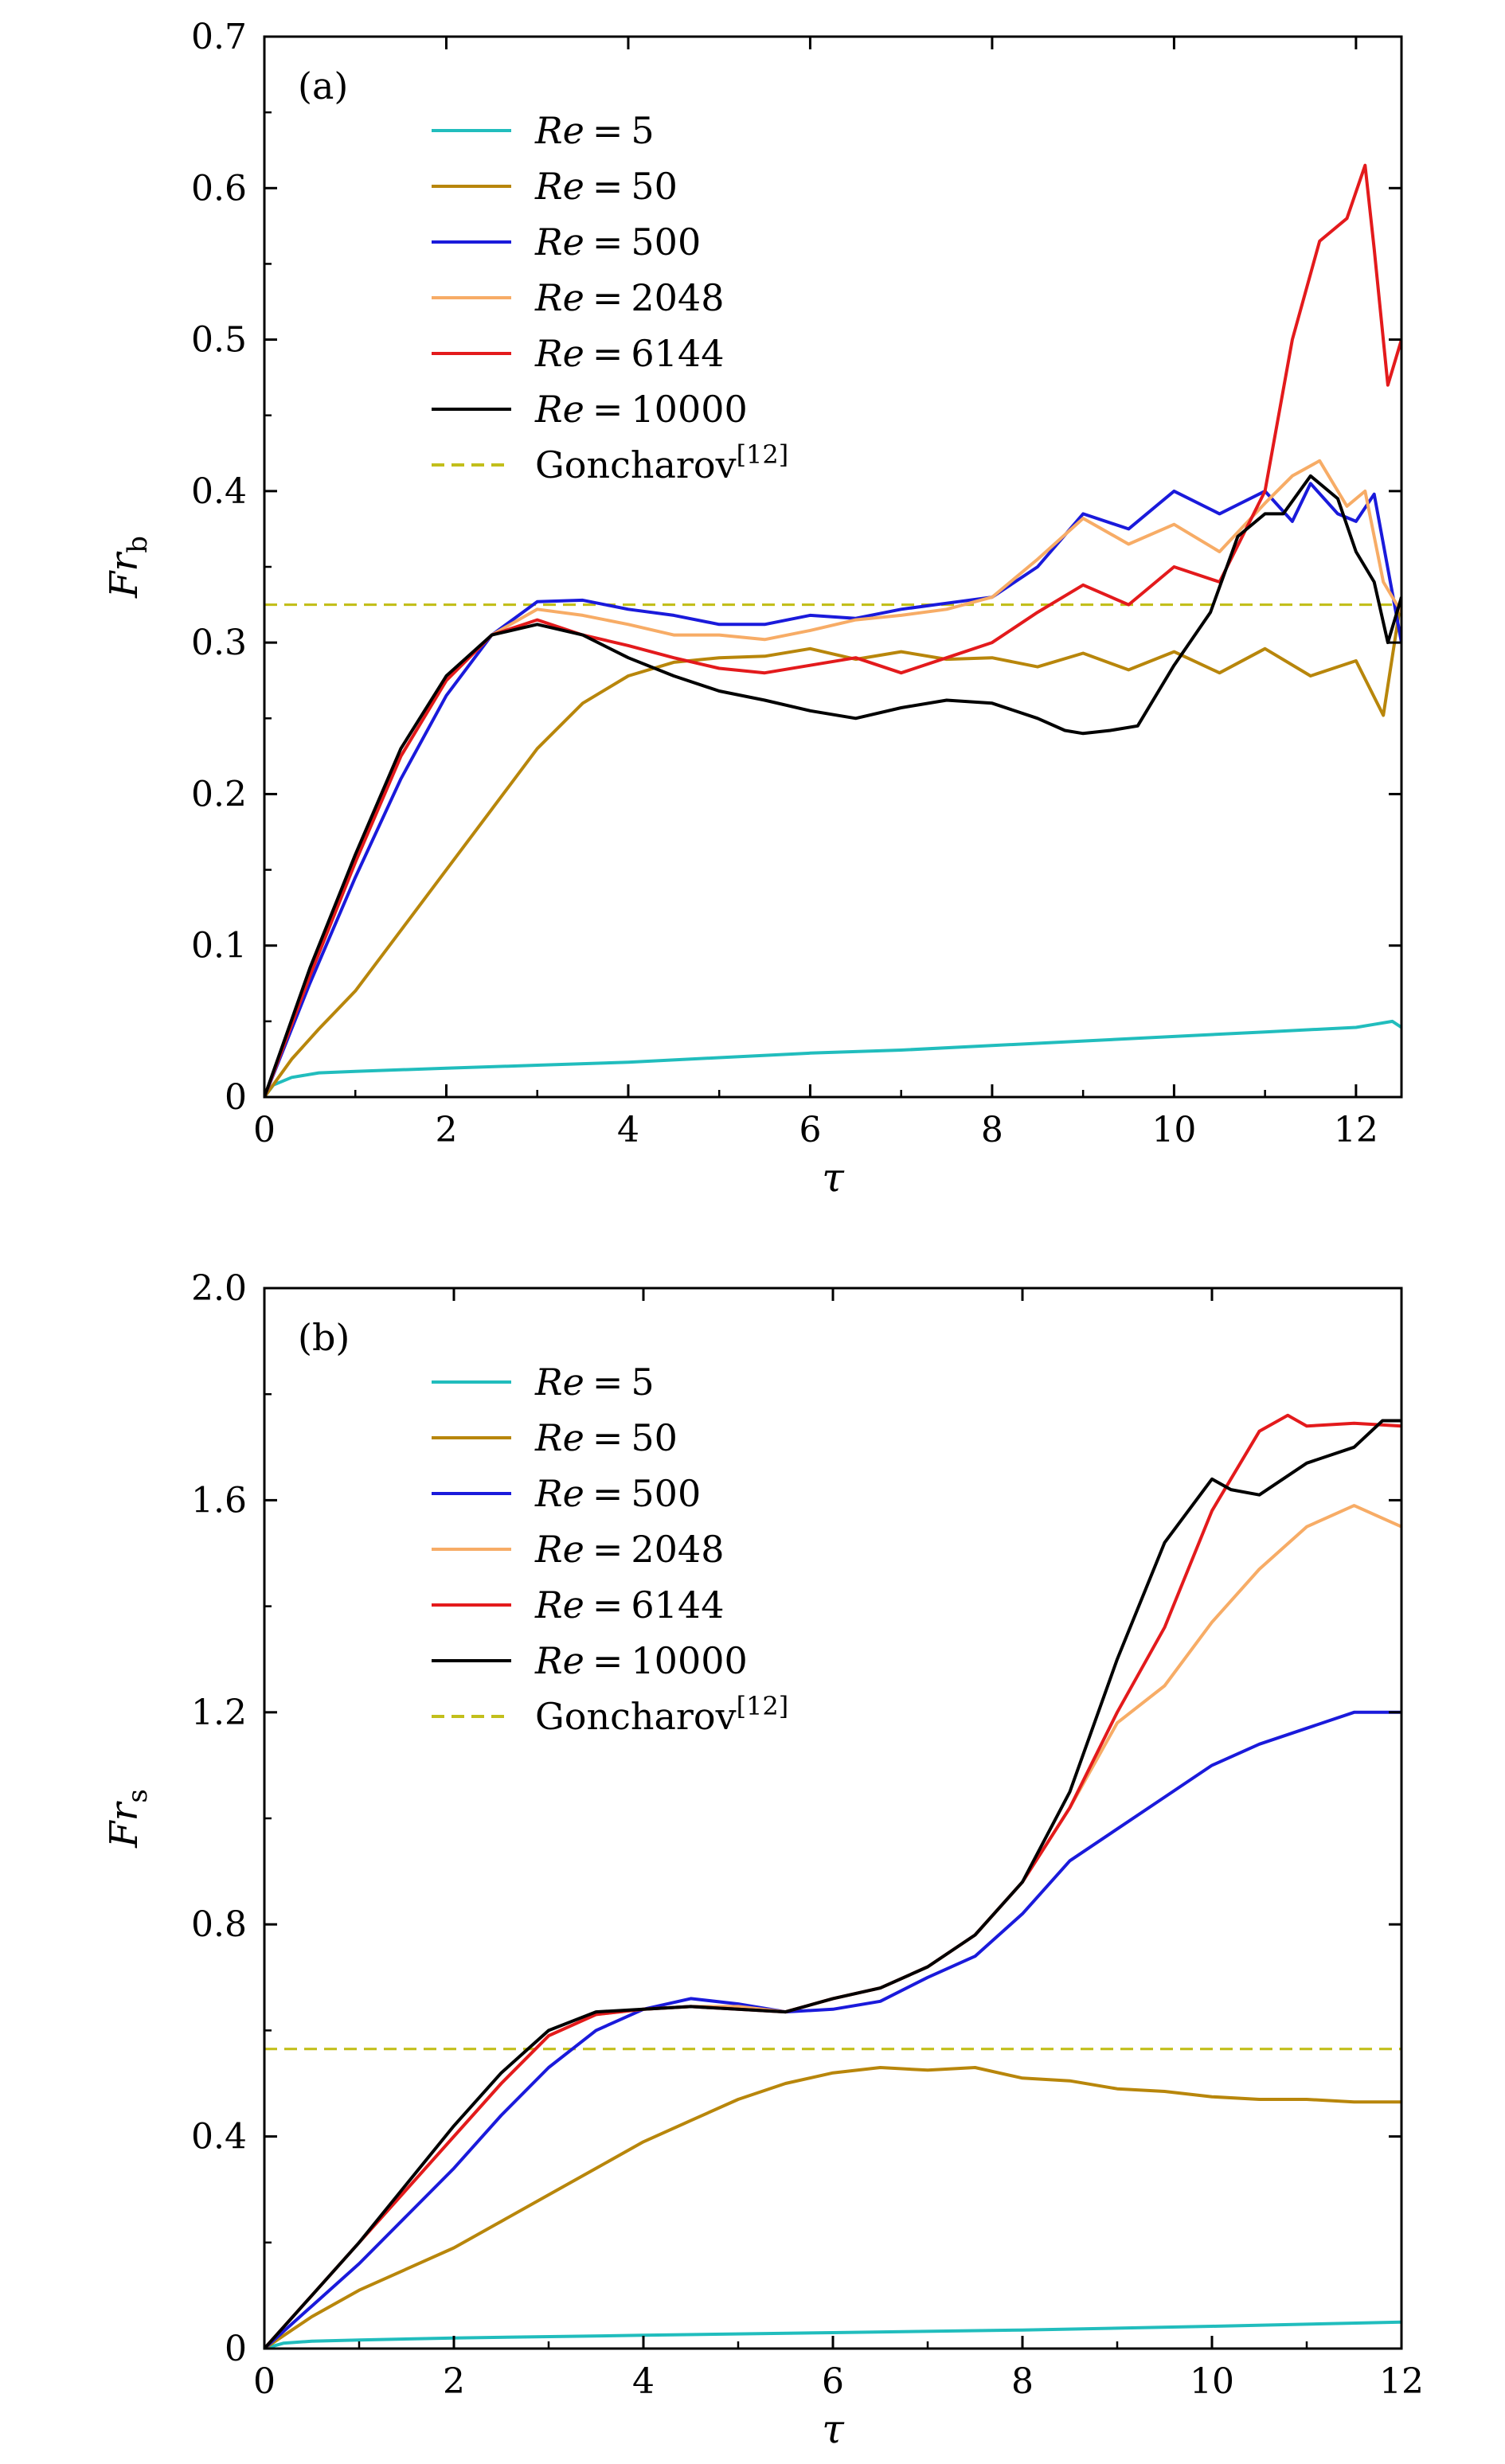 The height and width of the screenshot is (2464, 1505). Describe the element at coordinates (219, 340) in the screenshot. I see `y-tick-label: 0.5` at that location.